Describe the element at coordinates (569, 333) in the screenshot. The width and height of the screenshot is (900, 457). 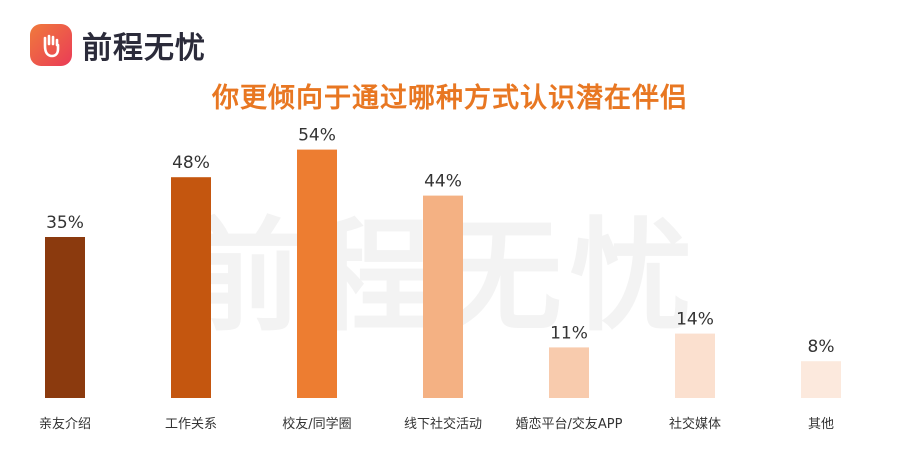
I see `bar-value-label: 11%` at that location.